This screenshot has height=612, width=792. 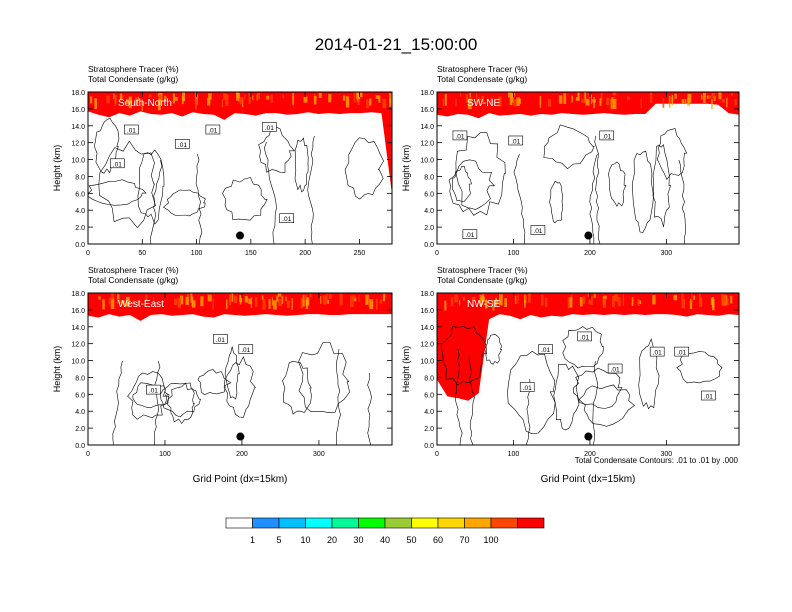 I want to click on panel-title-line1: Stratosphere Tracer (%), so click(x=482, y=69).